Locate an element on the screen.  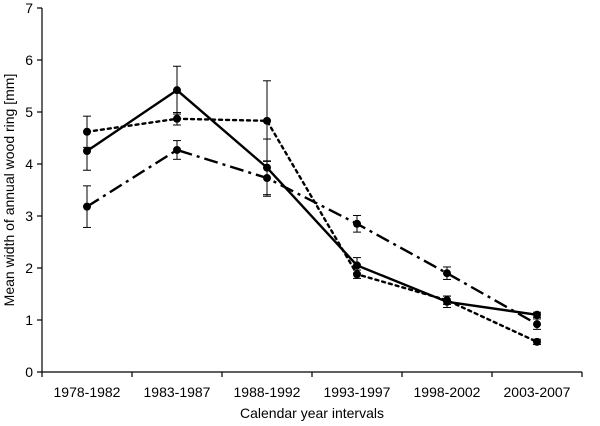
y-tick-label: 1 is located at coordinates (29, 320).